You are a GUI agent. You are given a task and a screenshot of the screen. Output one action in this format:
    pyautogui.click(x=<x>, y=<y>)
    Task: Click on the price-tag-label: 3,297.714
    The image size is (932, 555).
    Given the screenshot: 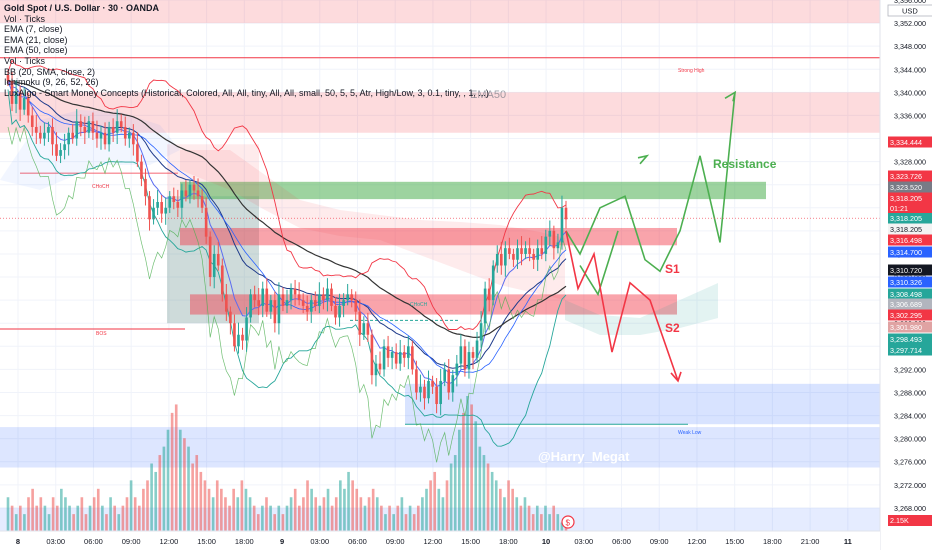 What is the action you would take?
    pyautogui.click(x=906, y=350)
    